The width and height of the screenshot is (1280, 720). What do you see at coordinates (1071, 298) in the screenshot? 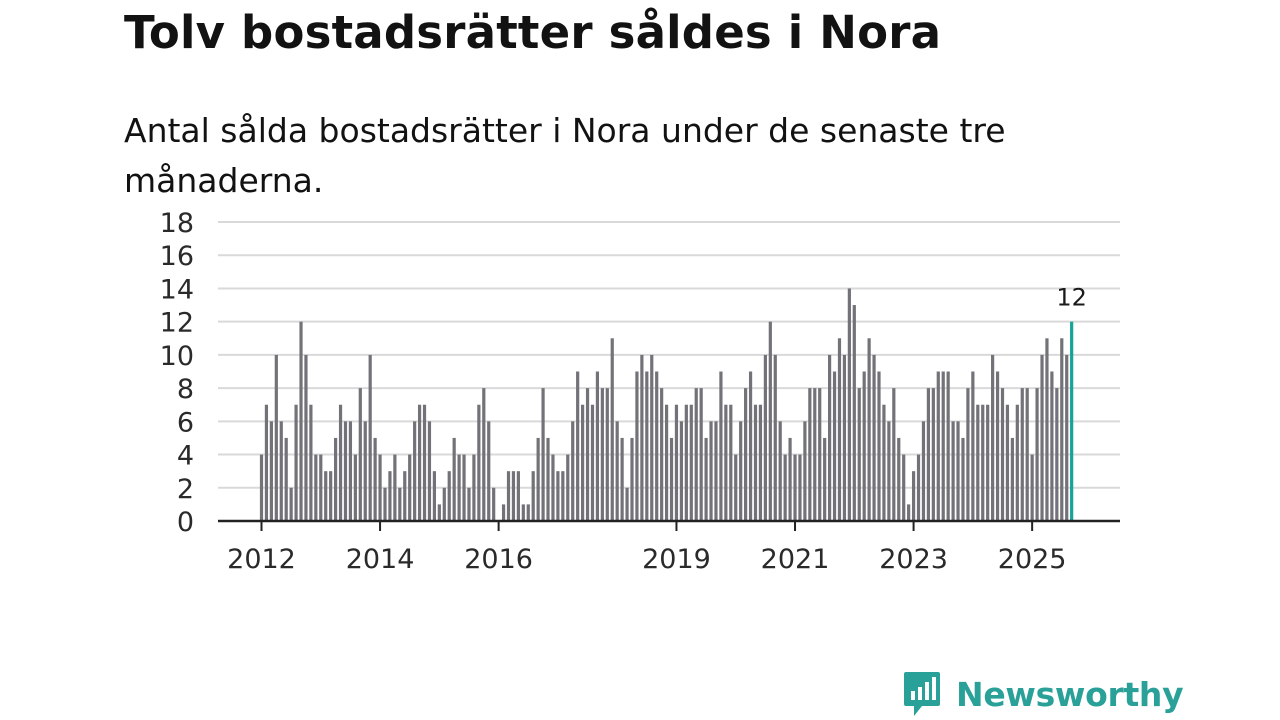
I see `highlight-data-label: 12` at bounding box center [1071, 298].